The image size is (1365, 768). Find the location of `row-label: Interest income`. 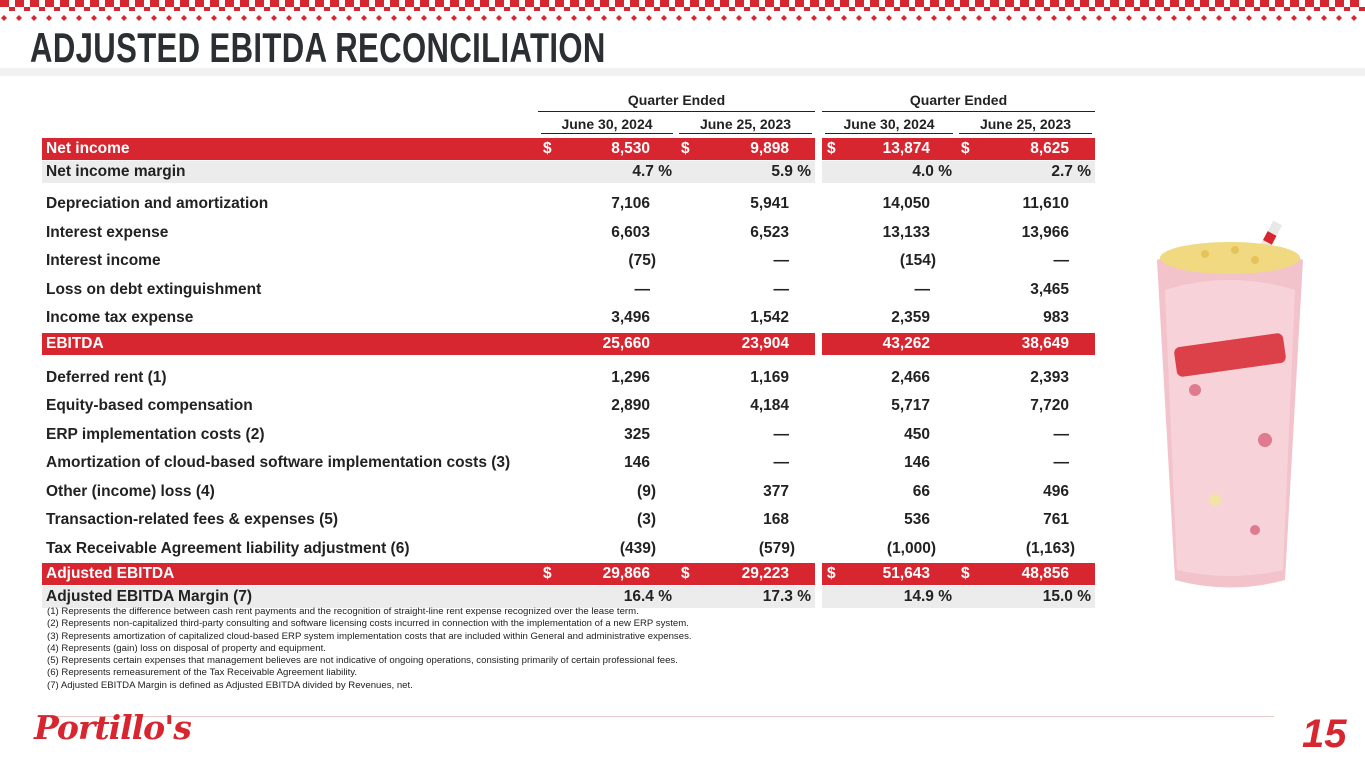

row-label: Interest income is located at coordinates (103, 261).